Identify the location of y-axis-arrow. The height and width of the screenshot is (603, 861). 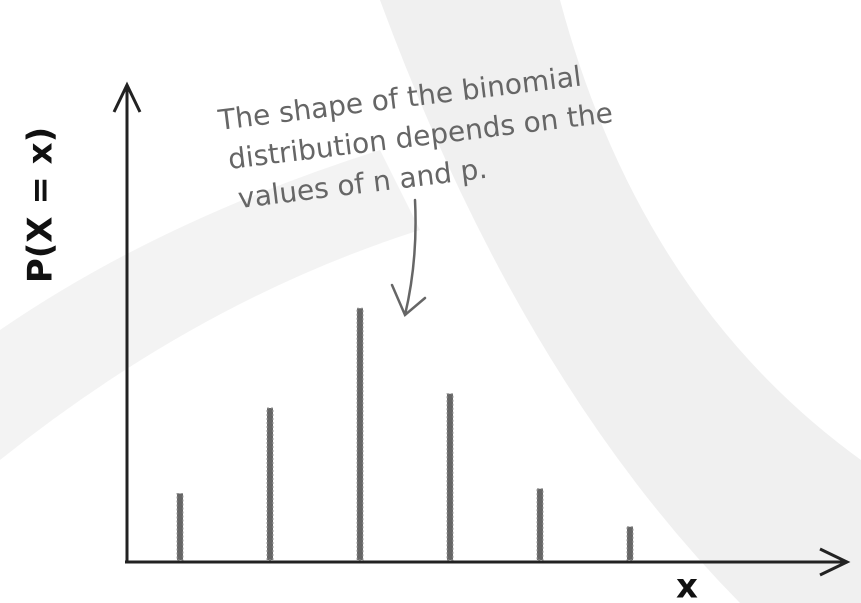
(127, 97).